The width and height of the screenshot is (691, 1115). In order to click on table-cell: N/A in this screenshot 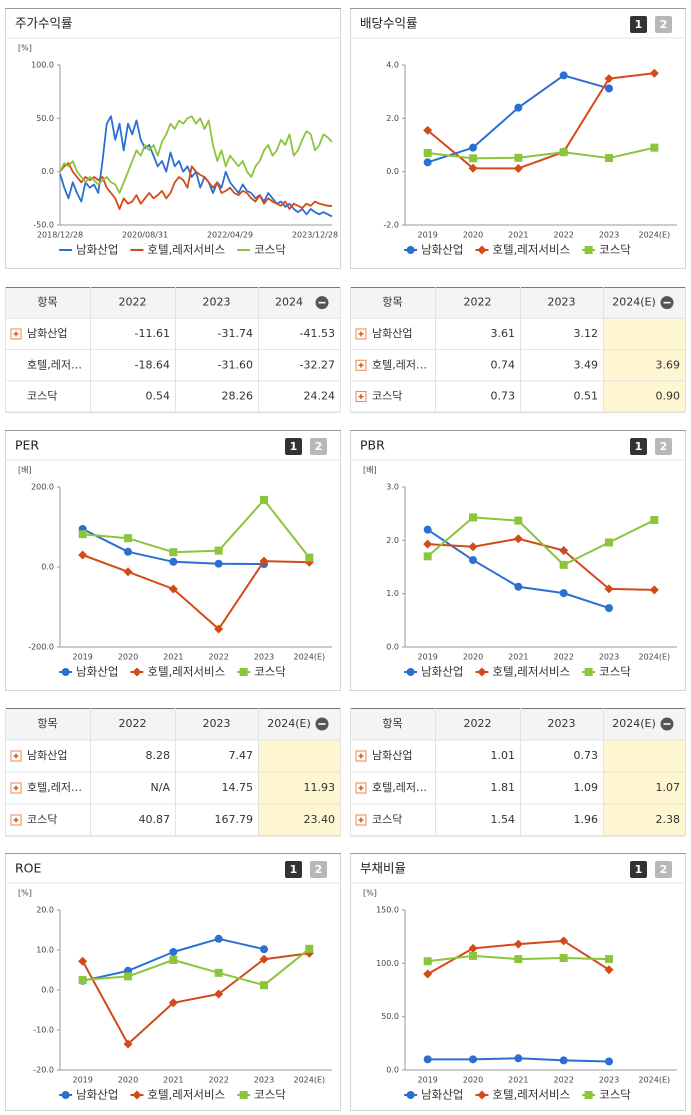, I will do `click(161, 787)`.